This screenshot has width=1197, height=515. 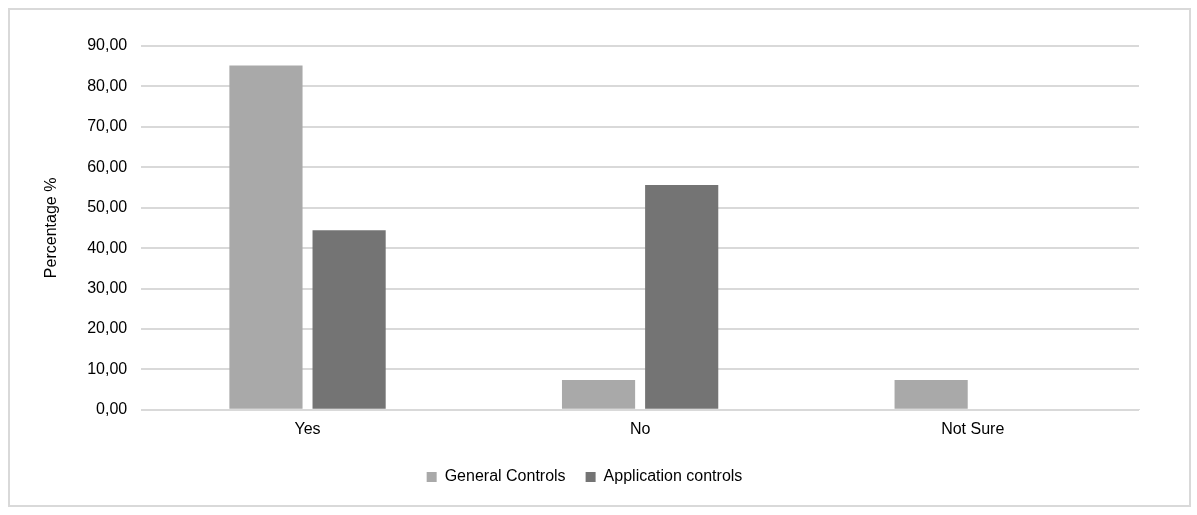 I want to click on y-tick-label: 30,00, so click(x=107, y=287).